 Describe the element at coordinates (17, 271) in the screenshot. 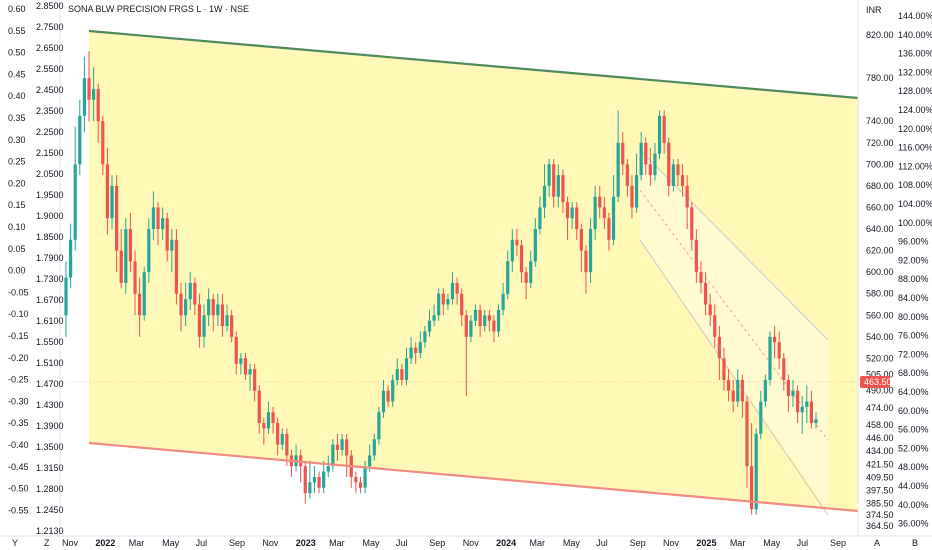

I see `left-fib-tick: 0.00` at that location.